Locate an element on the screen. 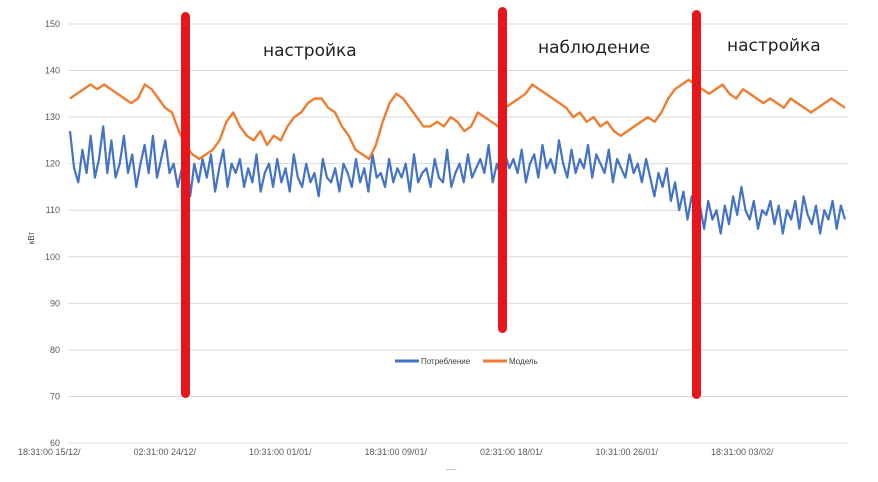 This screenshot has width=878, height=482. y-tick-label-130: 130 is located at coordinates (52, 117).